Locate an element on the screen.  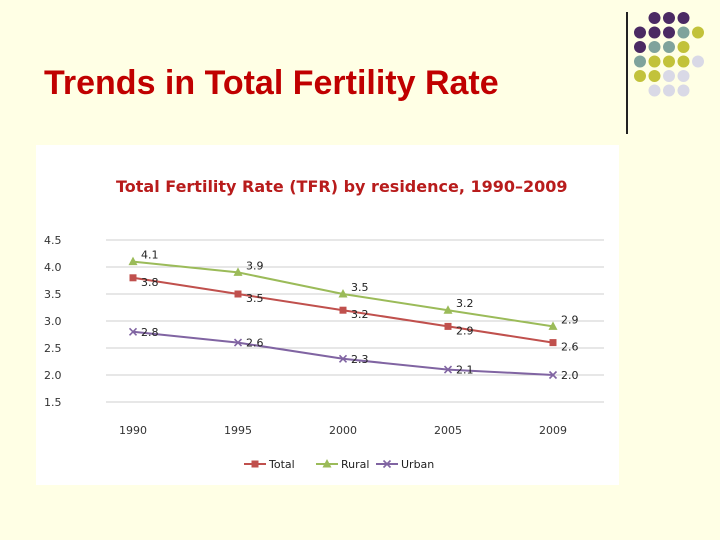
y-tick-label: 2.5 is located at coordinates (53, 348).